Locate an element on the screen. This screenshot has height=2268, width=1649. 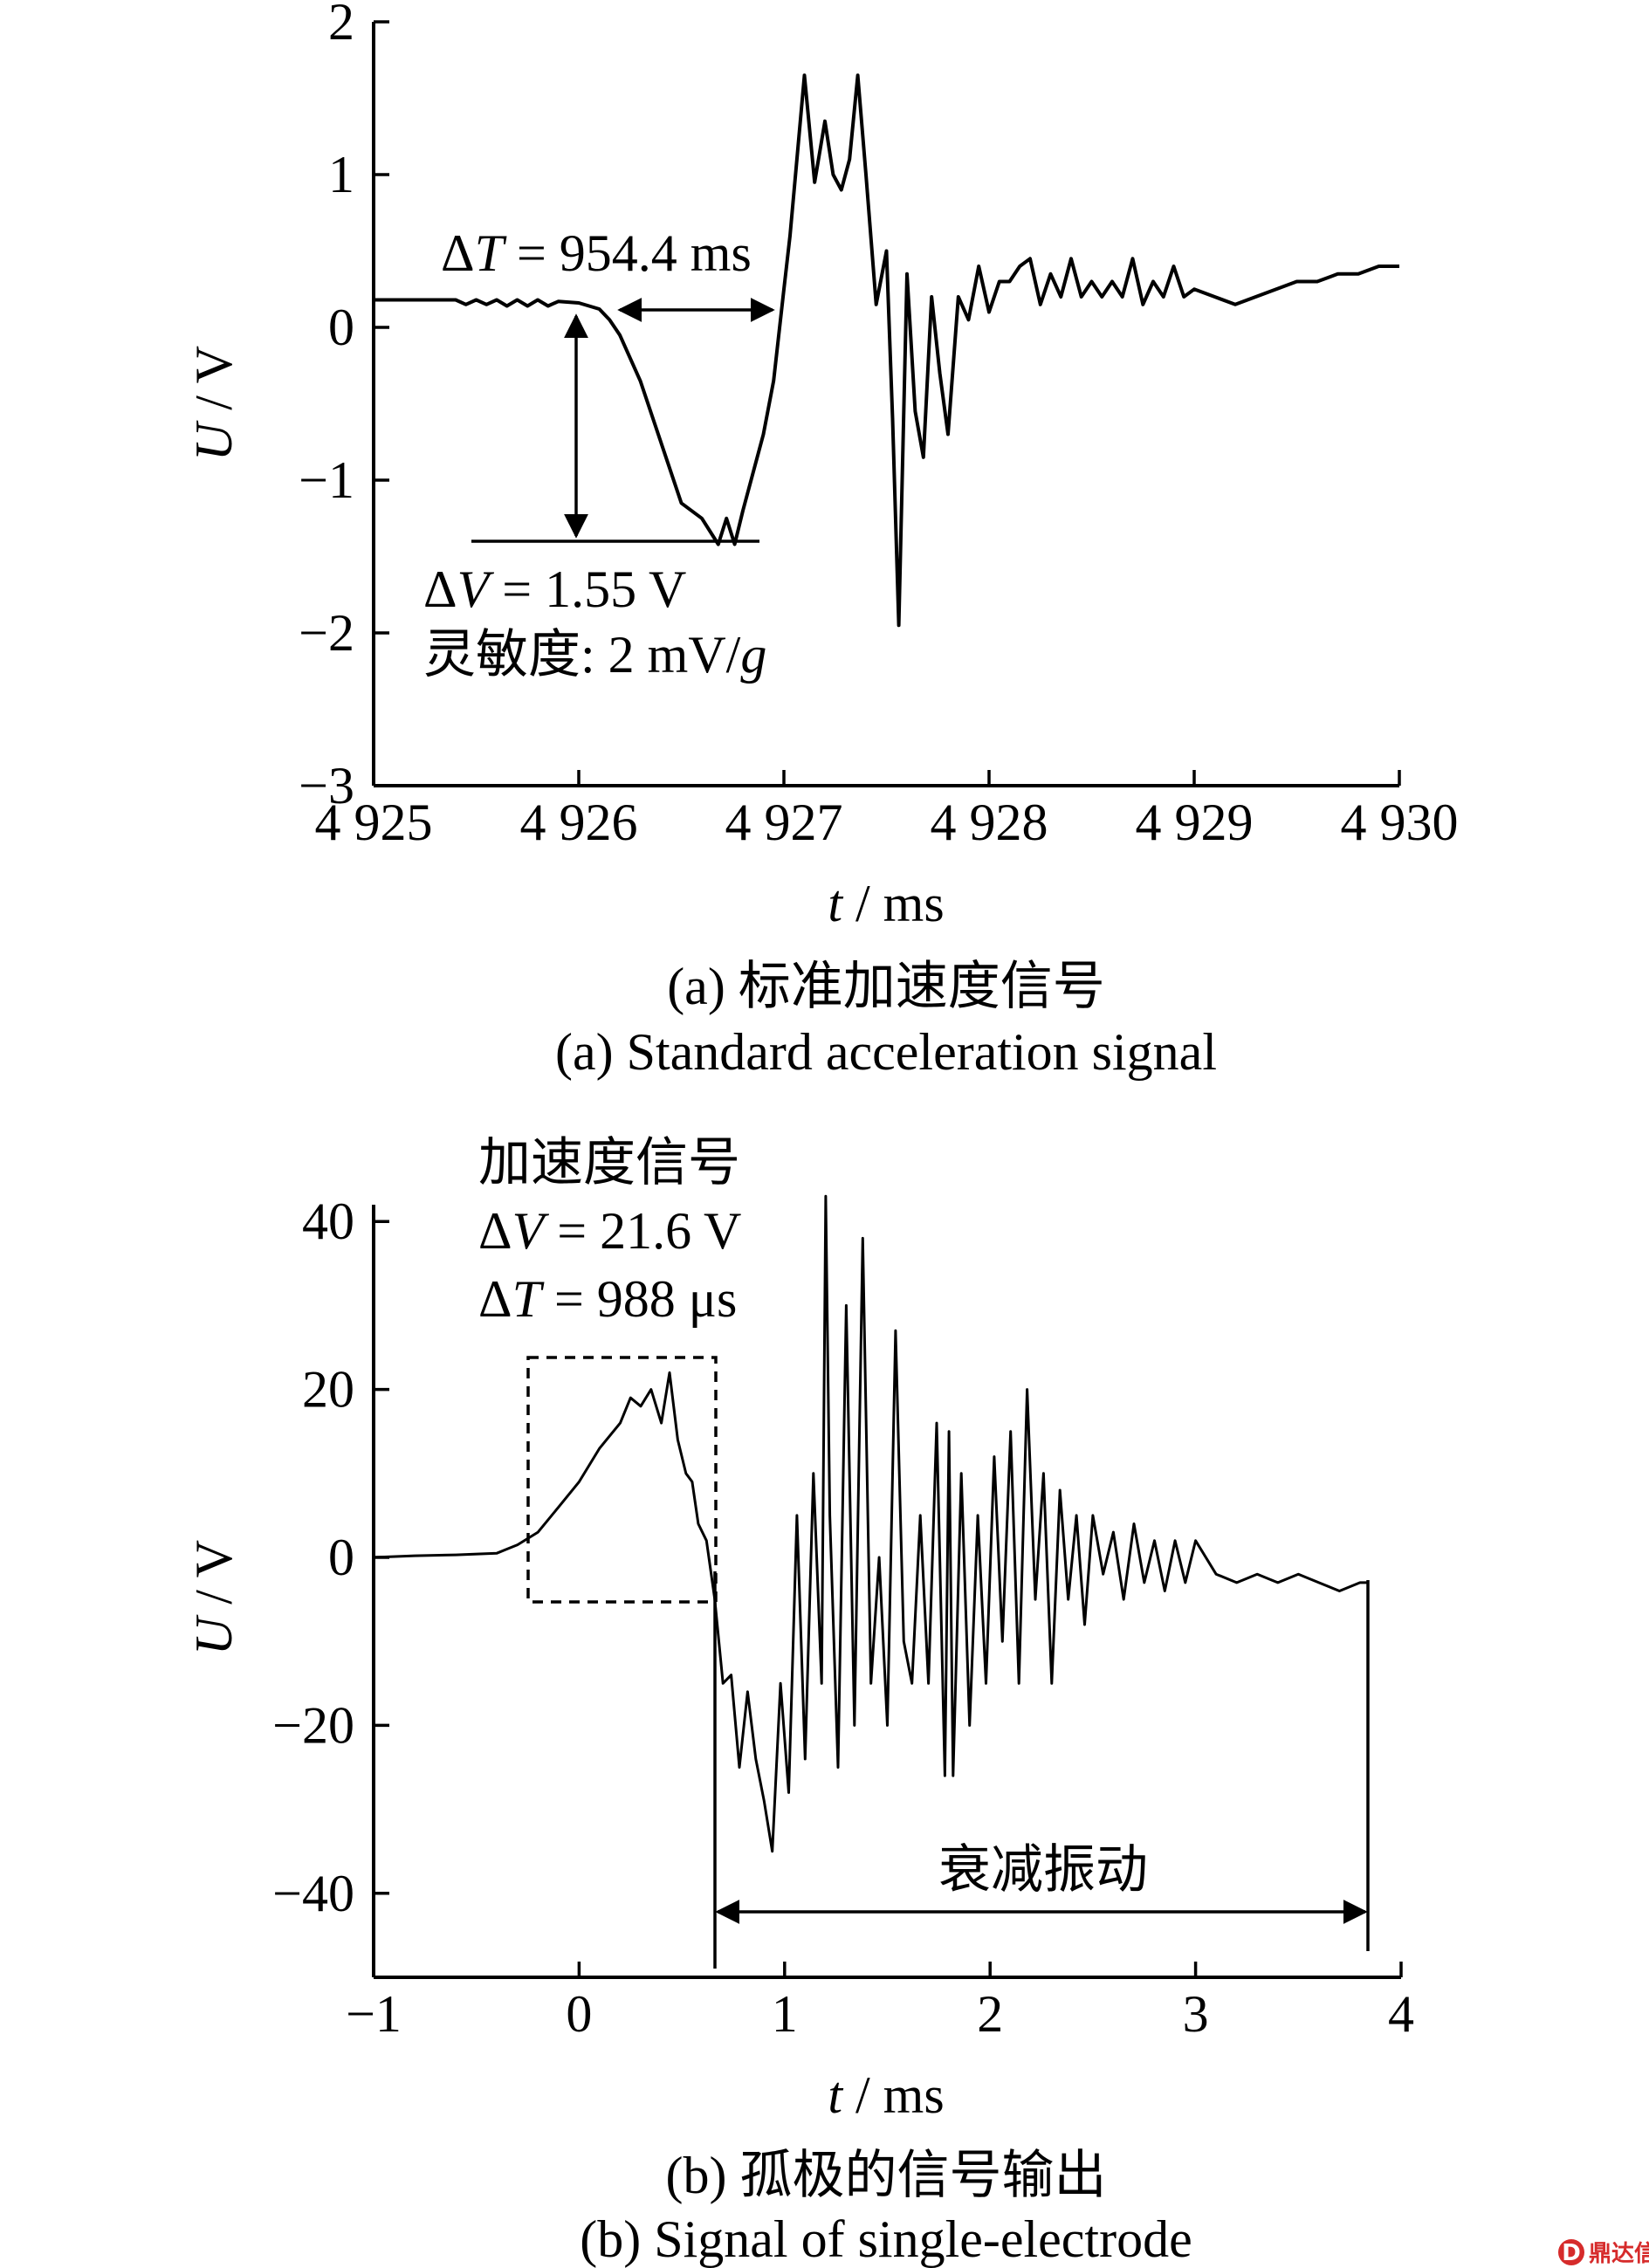
panel-b-y-tick-label: 20 is located at coordinates (328, 1390).